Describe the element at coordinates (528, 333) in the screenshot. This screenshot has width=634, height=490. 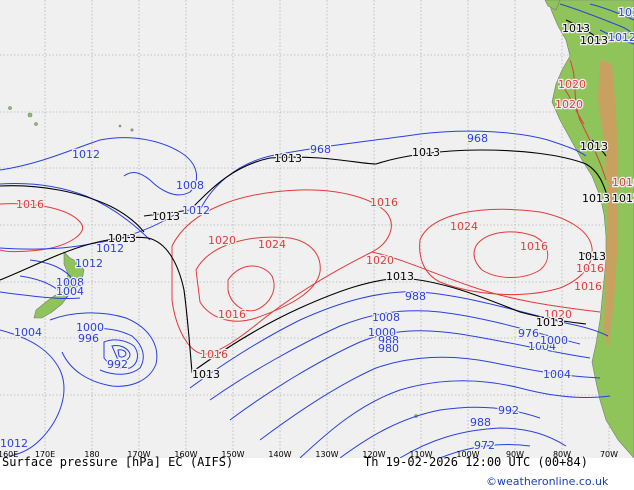
I see `isobar-low-label: 976` at that location.